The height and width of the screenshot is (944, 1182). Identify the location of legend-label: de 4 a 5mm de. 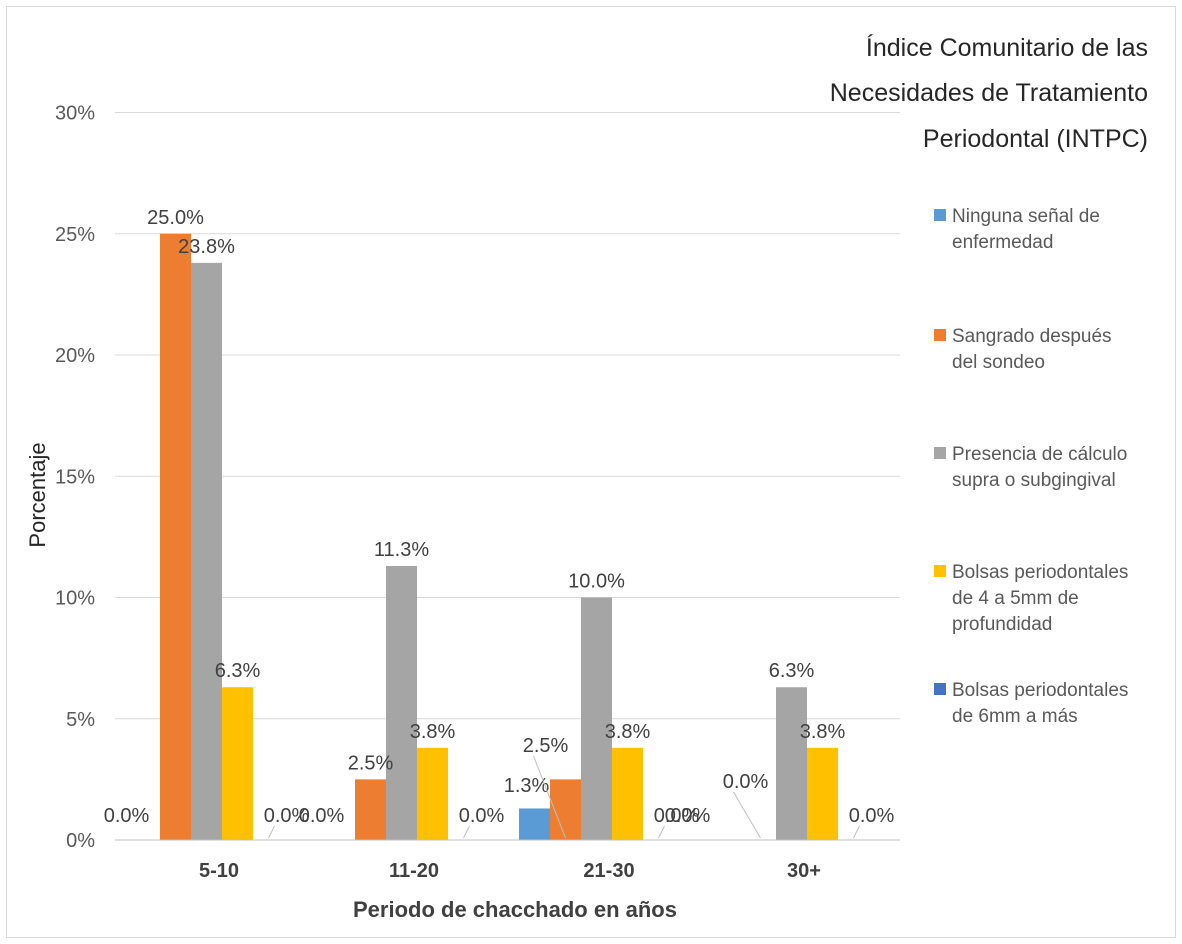
(1015, 598).